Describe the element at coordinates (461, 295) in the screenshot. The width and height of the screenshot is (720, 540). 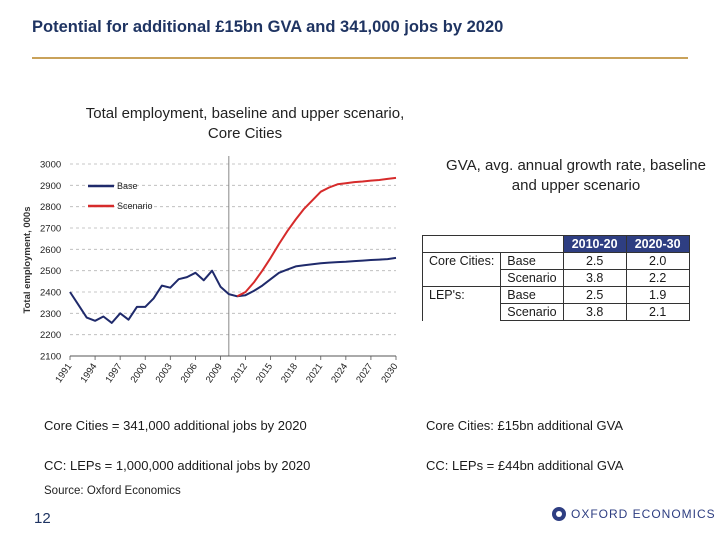
I see `gva-group-label: LEP's:` at that location.